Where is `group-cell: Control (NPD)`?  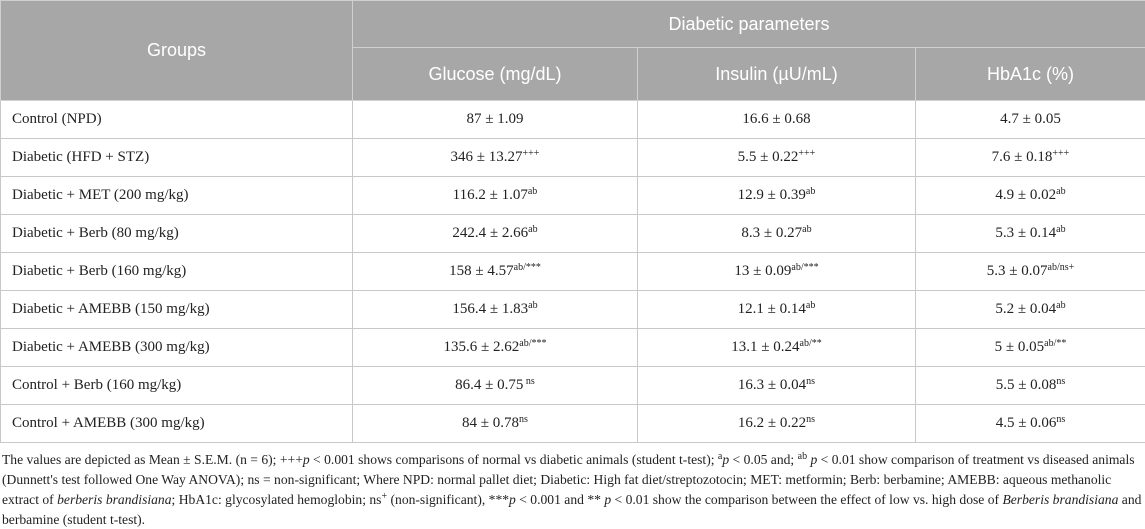 group-cell: Control (NPD) is located at coordinates (176, 119).